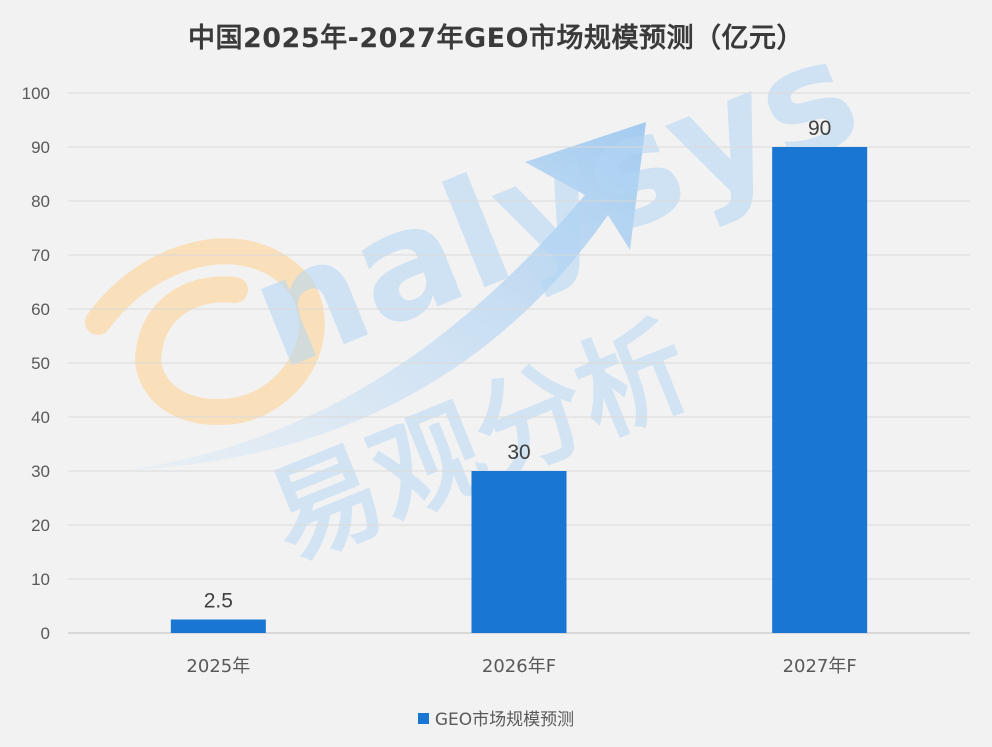  Describe the element at coordinates (218, 666) in the screenshot. I see `x-tick-label: 2025年` at that location.